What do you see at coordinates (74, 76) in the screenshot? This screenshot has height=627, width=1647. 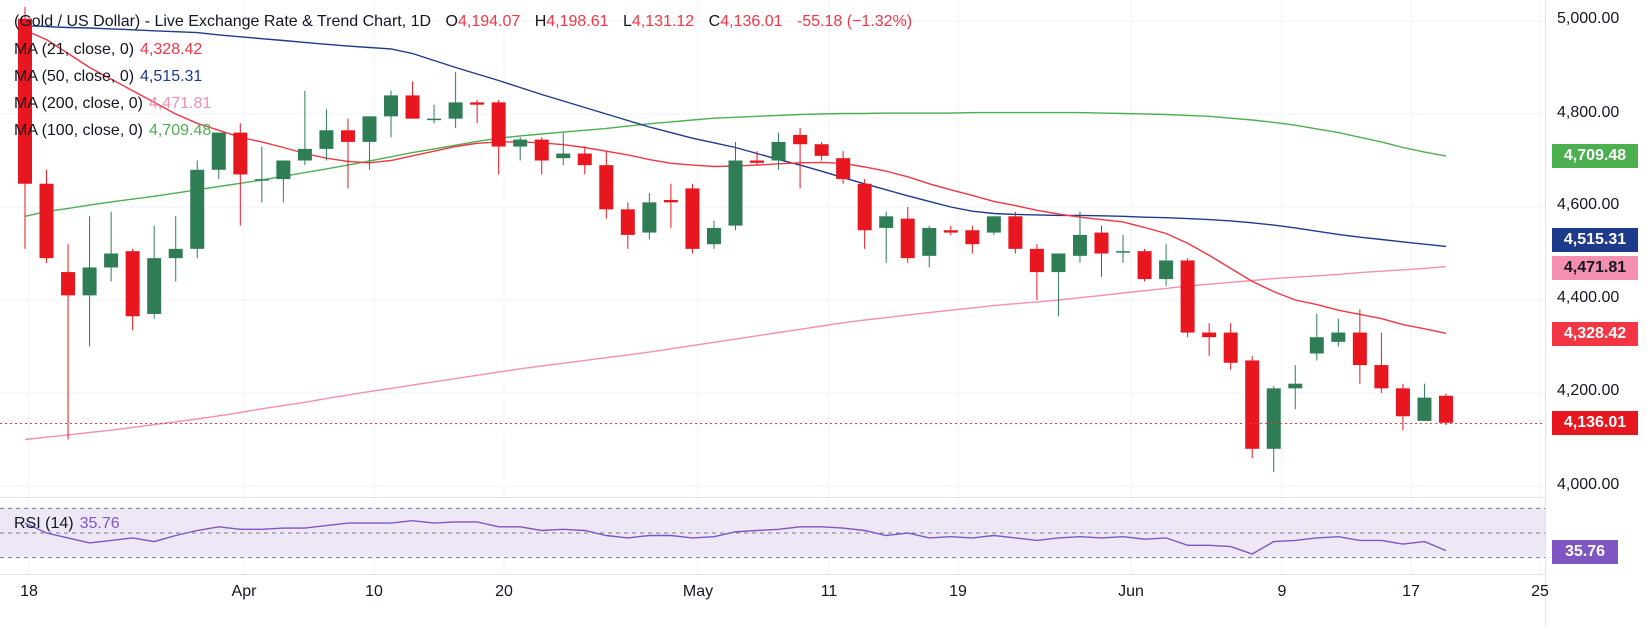 I see `legend-ma50-label: MA (50, close, 0)` at bounding box center [74, 76].